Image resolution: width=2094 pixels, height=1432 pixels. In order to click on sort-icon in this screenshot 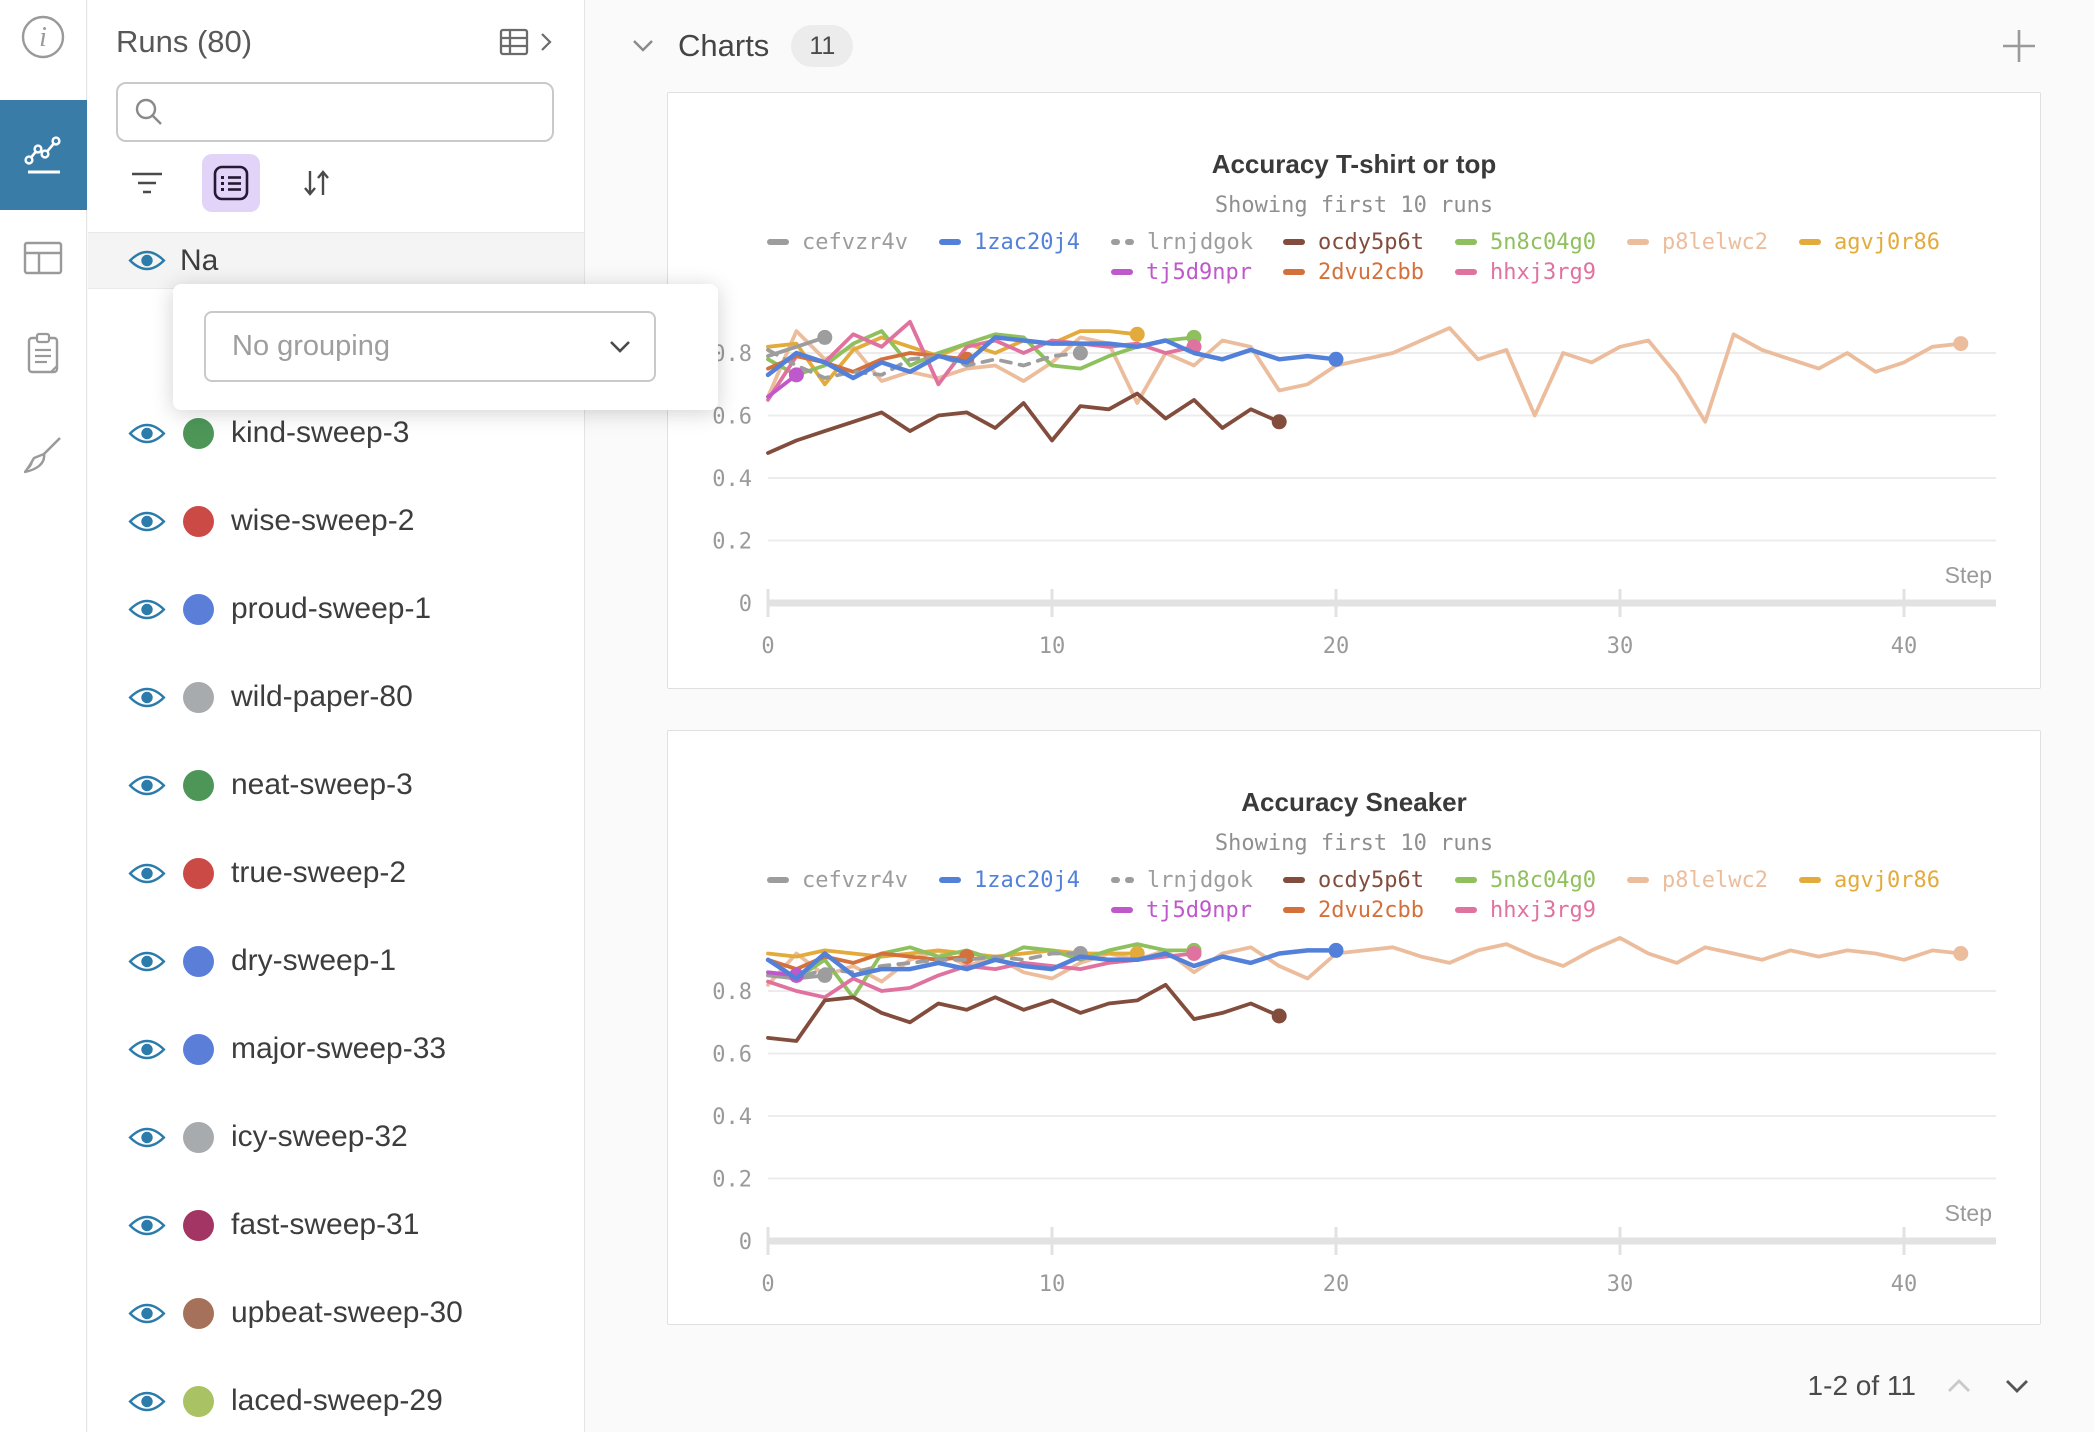, I will do `click(316, 183)`.